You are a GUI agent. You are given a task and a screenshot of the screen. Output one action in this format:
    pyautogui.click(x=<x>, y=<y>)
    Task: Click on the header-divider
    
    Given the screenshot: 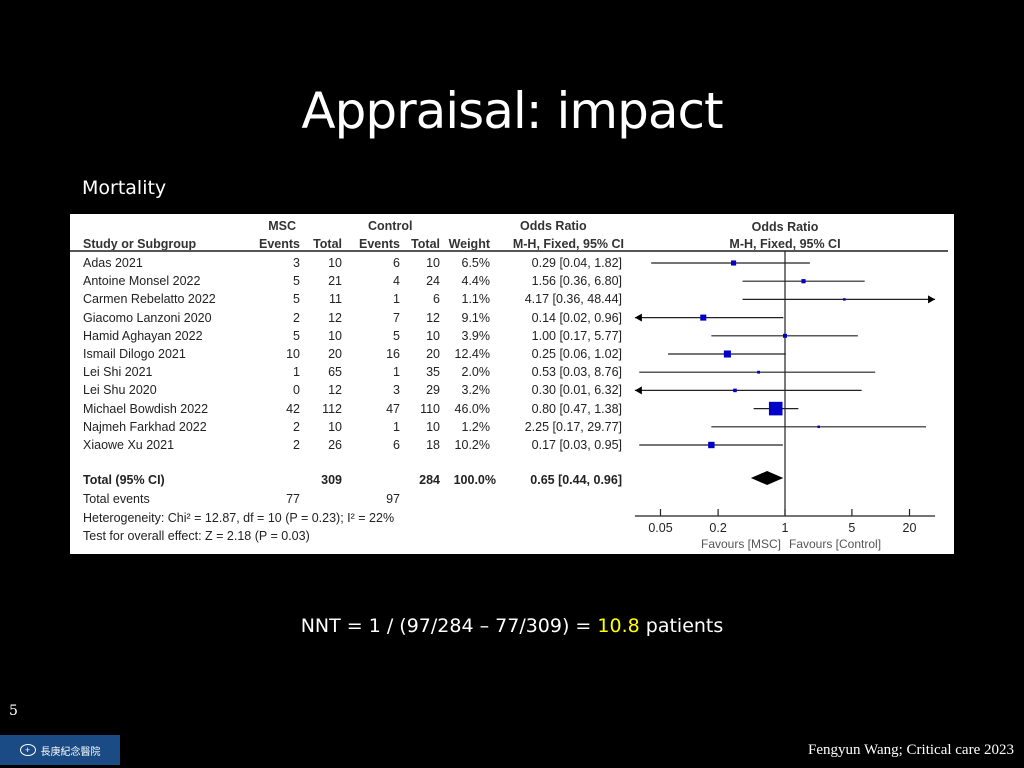 What is the action you would take?
    pyautogui.click(x=509, y=251)
    